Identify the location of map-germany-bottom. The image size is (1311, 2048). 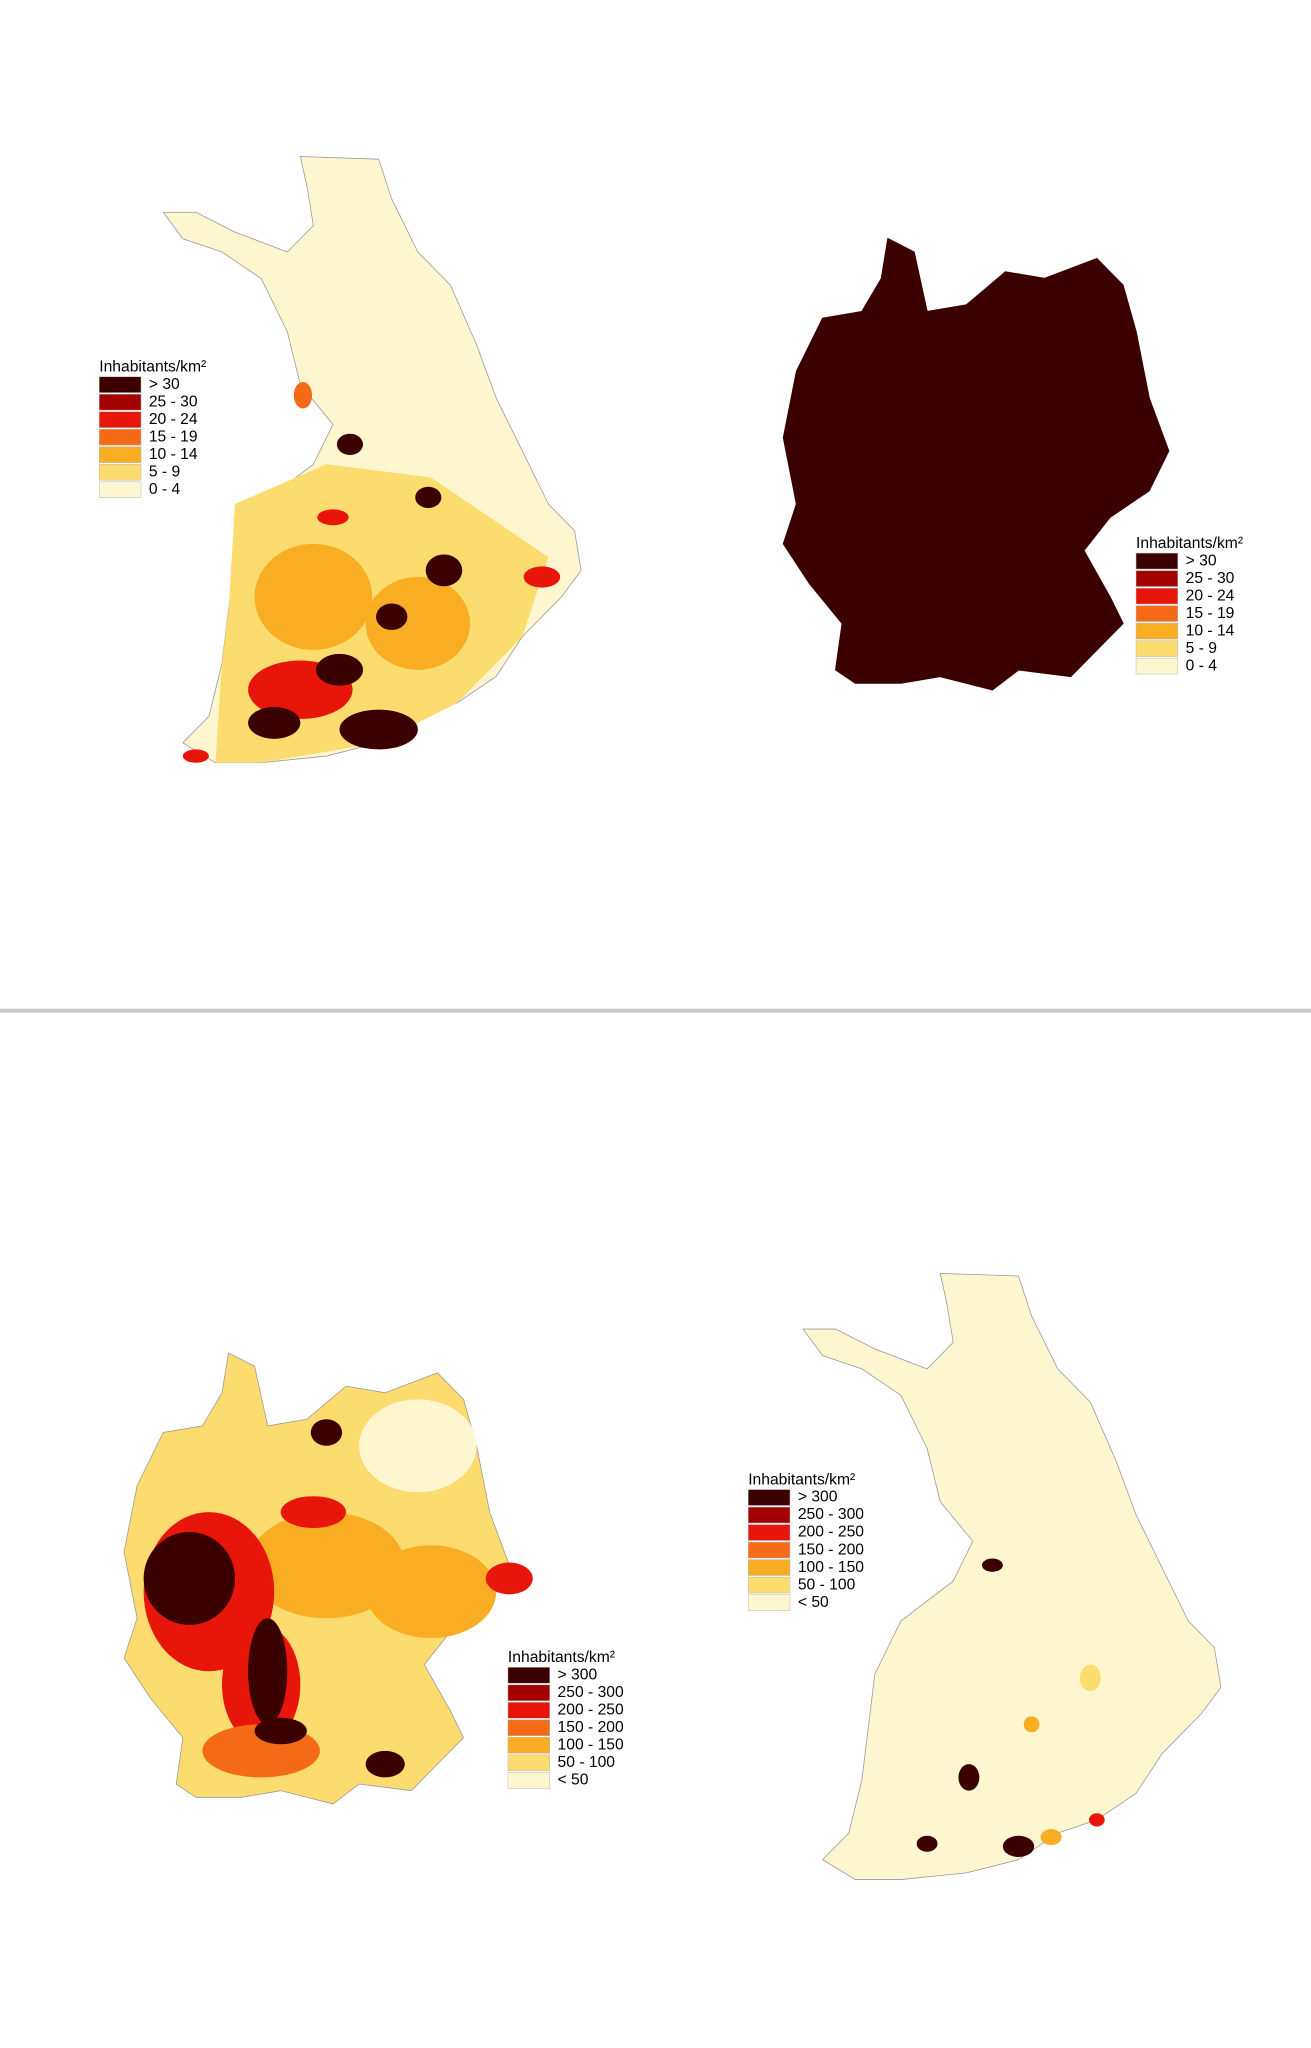
(328, 1578).